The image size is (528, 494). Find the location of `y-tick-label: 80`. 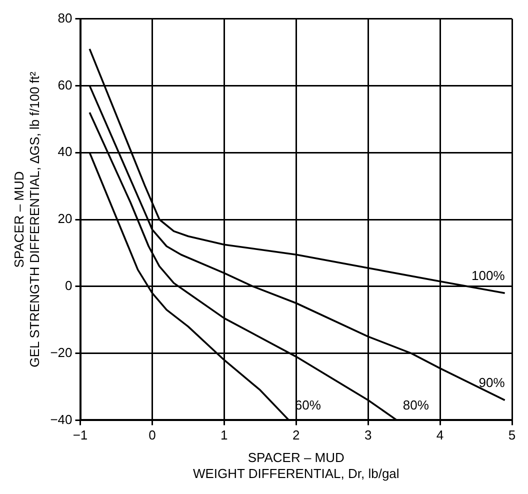

y-tick-label: 80 is located at coordinates (65, 18).